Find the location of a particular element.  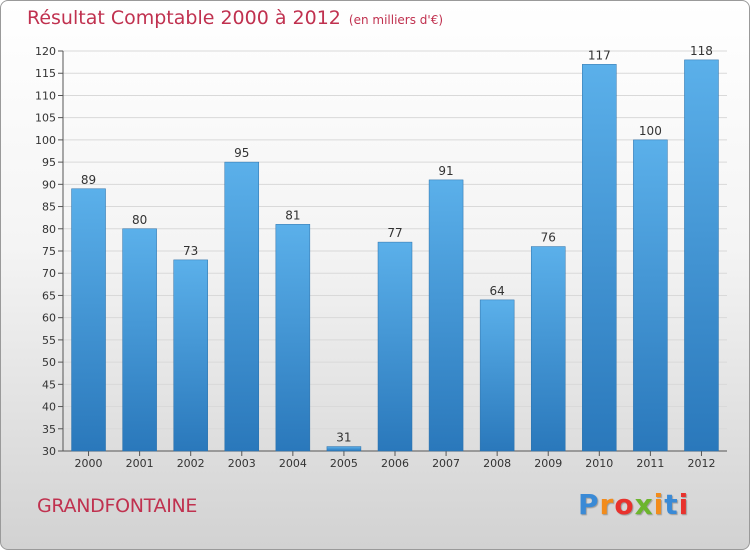

x-tick-label: 2001 is located at coordinates (140, 463).